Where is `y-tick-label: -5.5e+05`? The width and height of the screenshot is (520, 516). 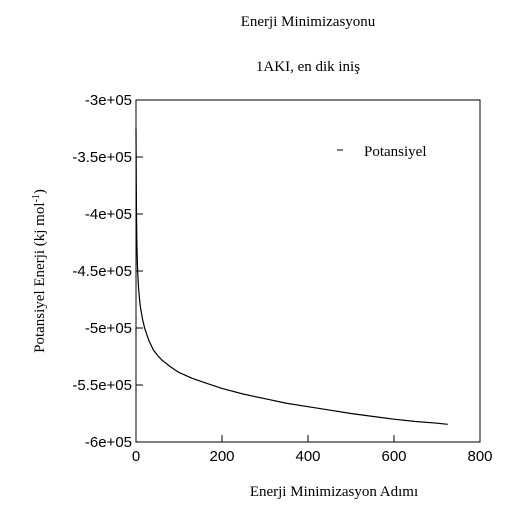
y-tick-label: -5.5e+05 is located at coordinates (102, 385).